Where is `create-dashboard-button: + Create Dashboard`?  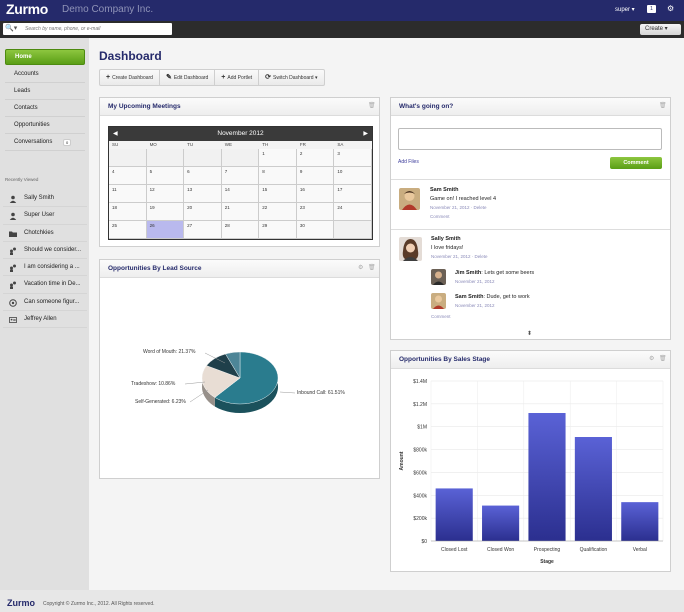 create-dashboard-button: + Create Dashboard is located at coordinates (130, 77).